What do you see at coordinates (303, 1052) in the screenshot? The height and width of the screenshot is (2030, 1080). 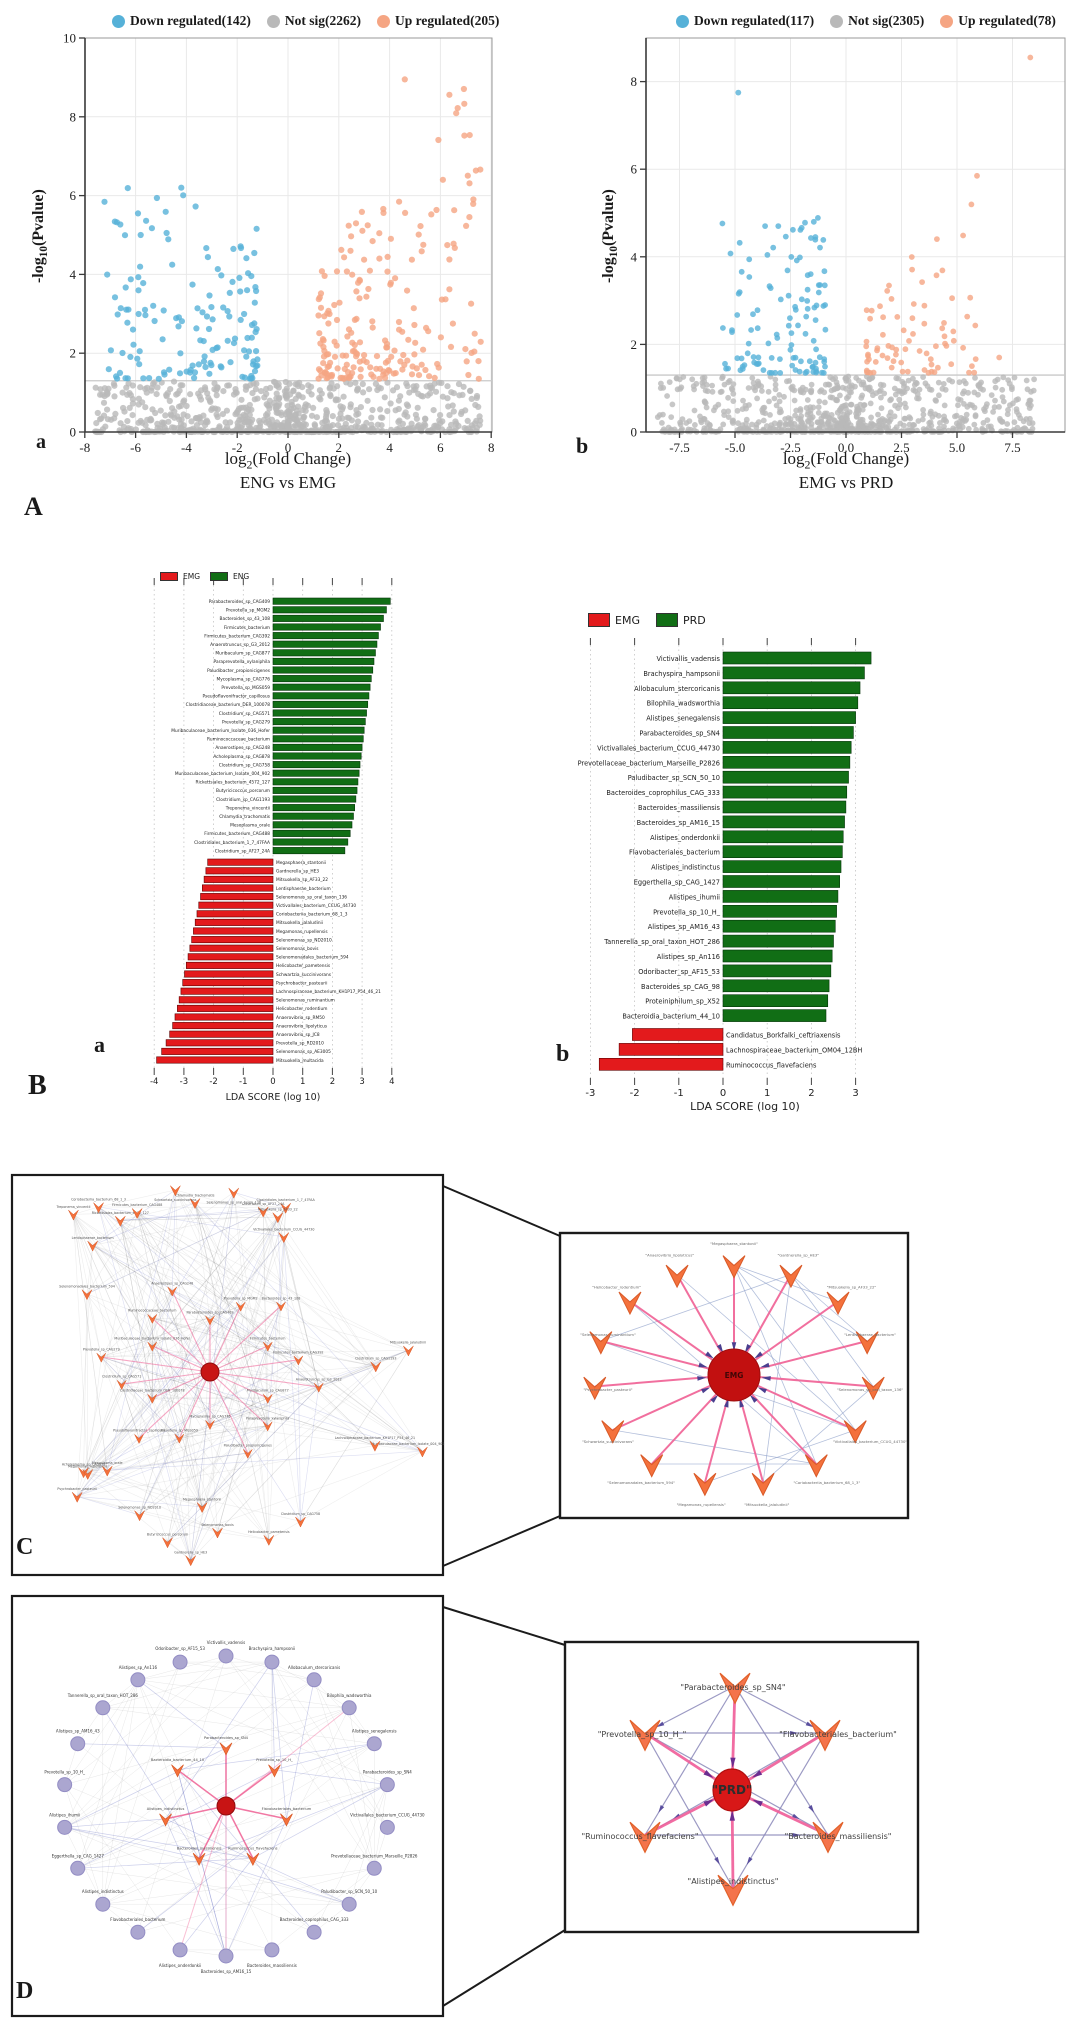 I see `svg-text: Selenomonas_sp_AE3005` at bounding box center [303, 1052].